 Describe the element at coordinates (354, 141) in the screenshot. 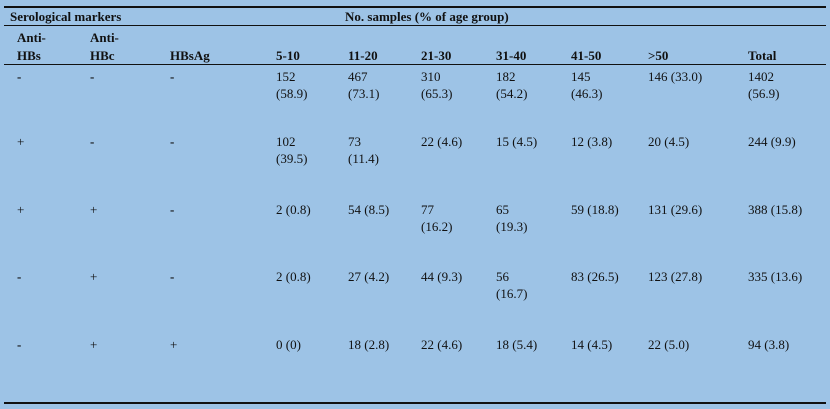

I see `cell-r2-age-11-20: 73` at that location.